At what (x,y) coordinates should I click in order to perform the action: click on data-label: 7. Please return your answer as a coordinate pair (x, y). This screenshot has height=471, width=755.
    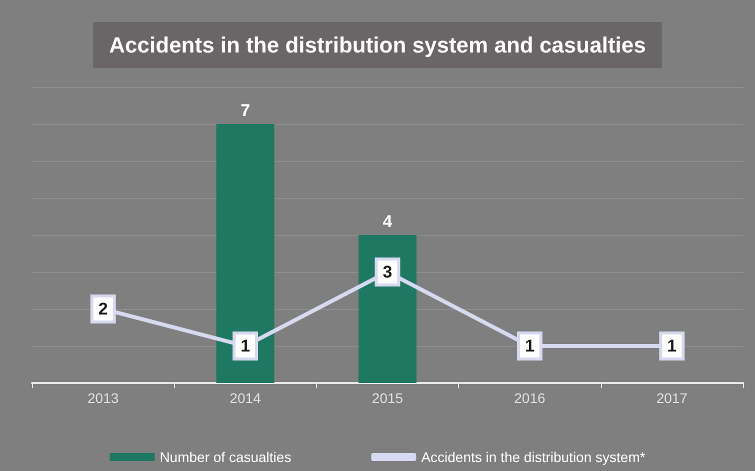
    Looking at the image, I should click on (245, 110).